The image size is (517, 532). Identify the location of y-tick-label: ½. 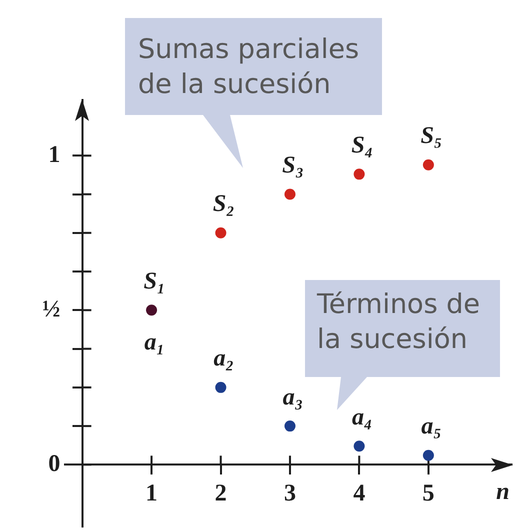
(51, 309).